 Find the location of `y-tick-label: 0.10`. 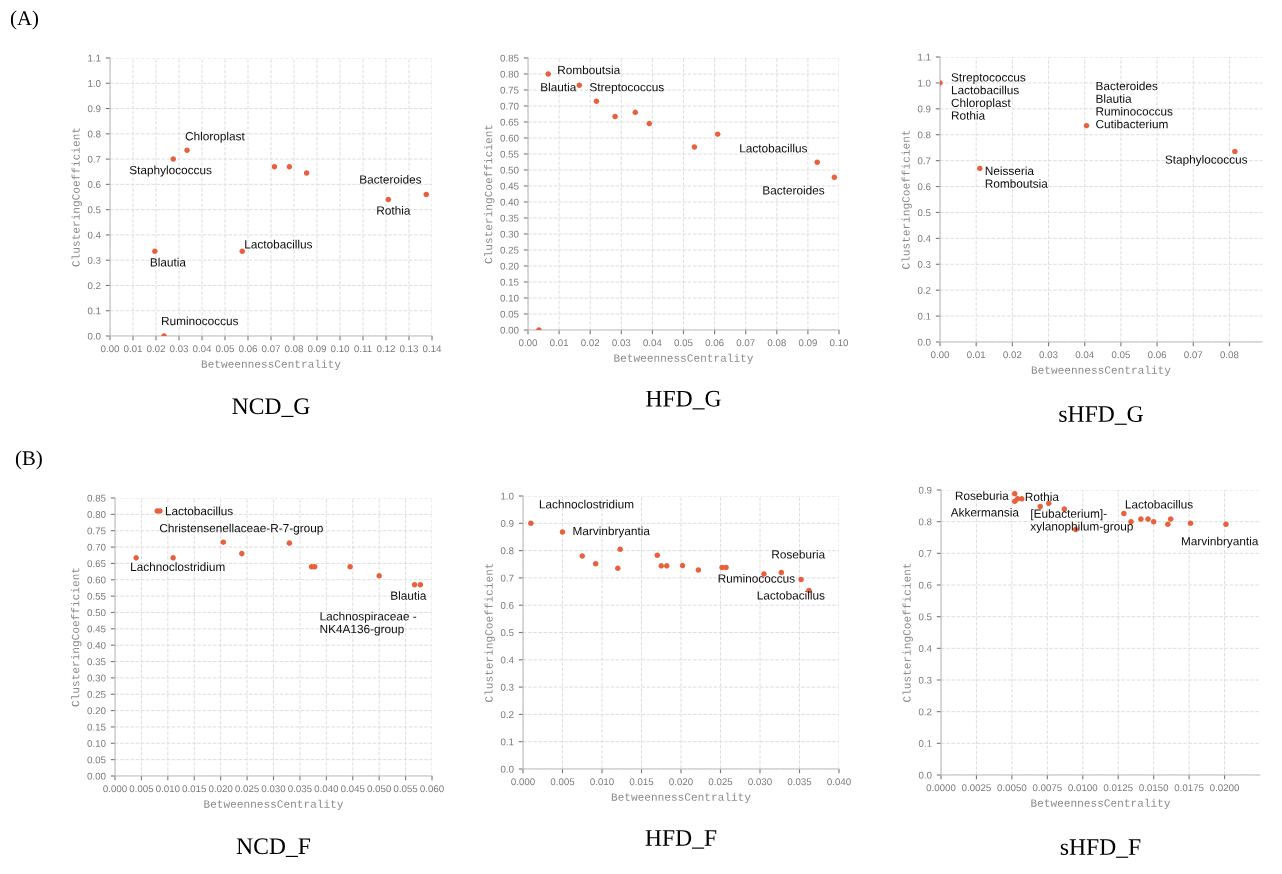

y-tick-label: 0.10 is located at coordinates (509, 298).